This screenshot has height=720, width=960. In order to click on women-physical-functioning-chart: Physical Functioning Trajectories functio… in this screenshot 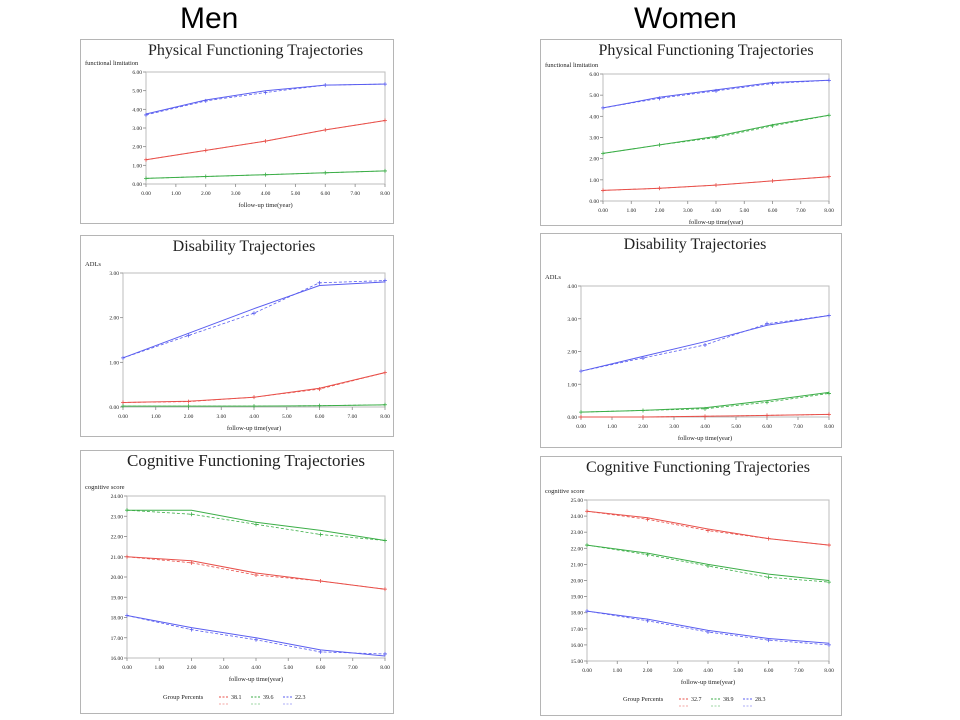, I will do `click(691, 132)`.